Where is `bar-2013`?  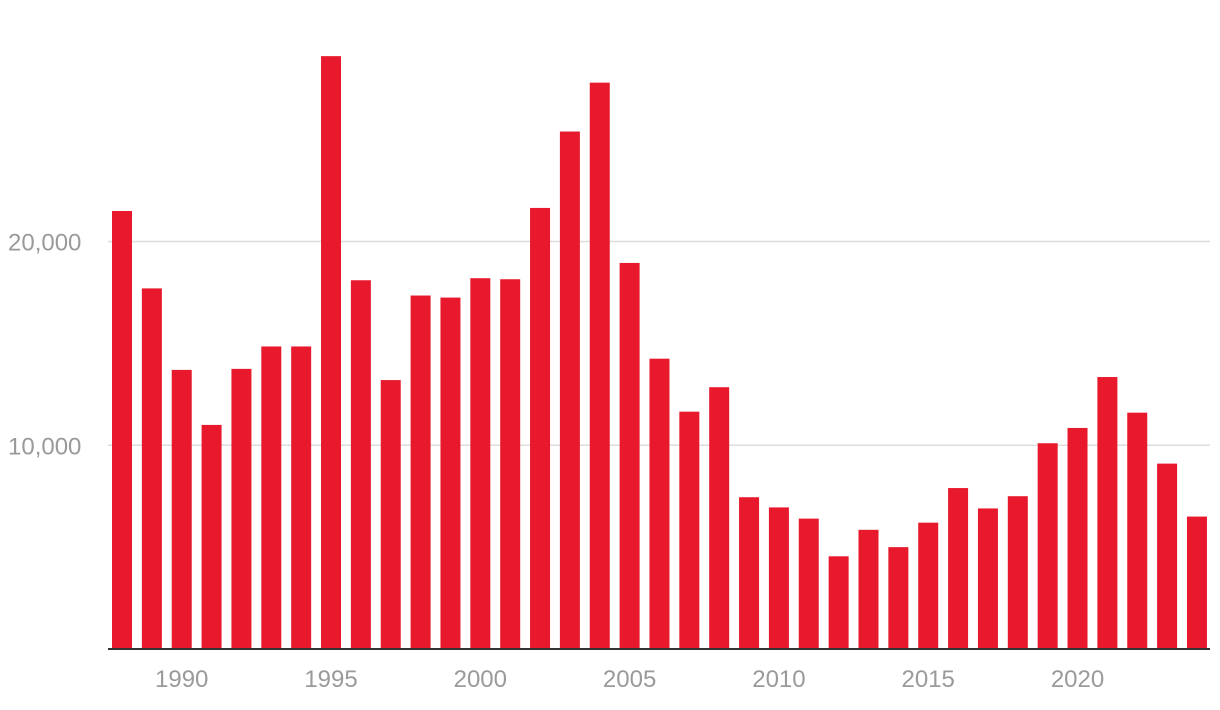 bar-2013 is located at coordinates (868, 589).